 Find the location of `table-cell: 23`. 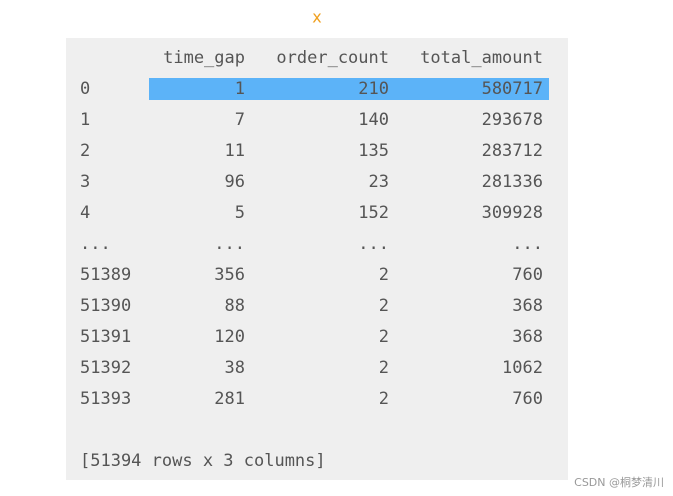

table-cell: 23 is located at coordinates (379, 182).